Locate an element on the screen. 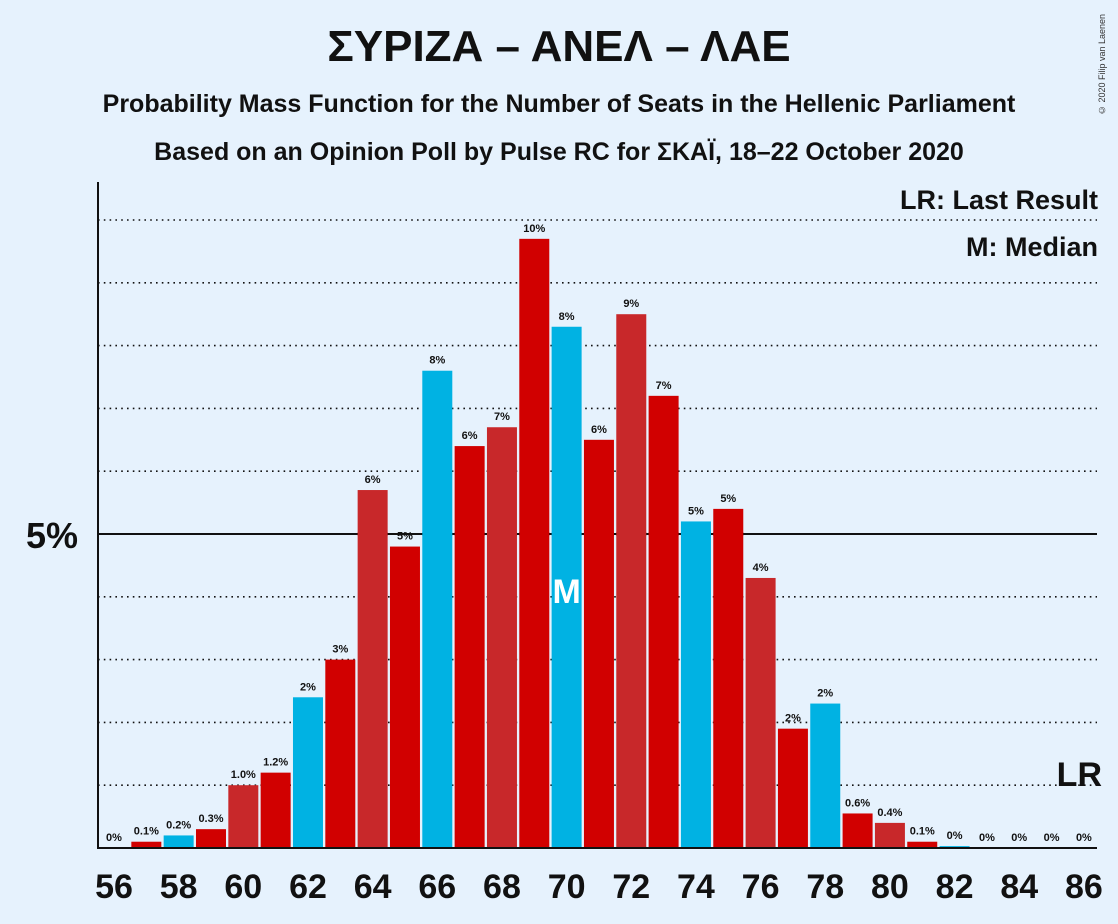 Image resolution: width=1118 pixels, height=924 pixels. bar-label-86: 0% is located at coordinates (1084, 838).